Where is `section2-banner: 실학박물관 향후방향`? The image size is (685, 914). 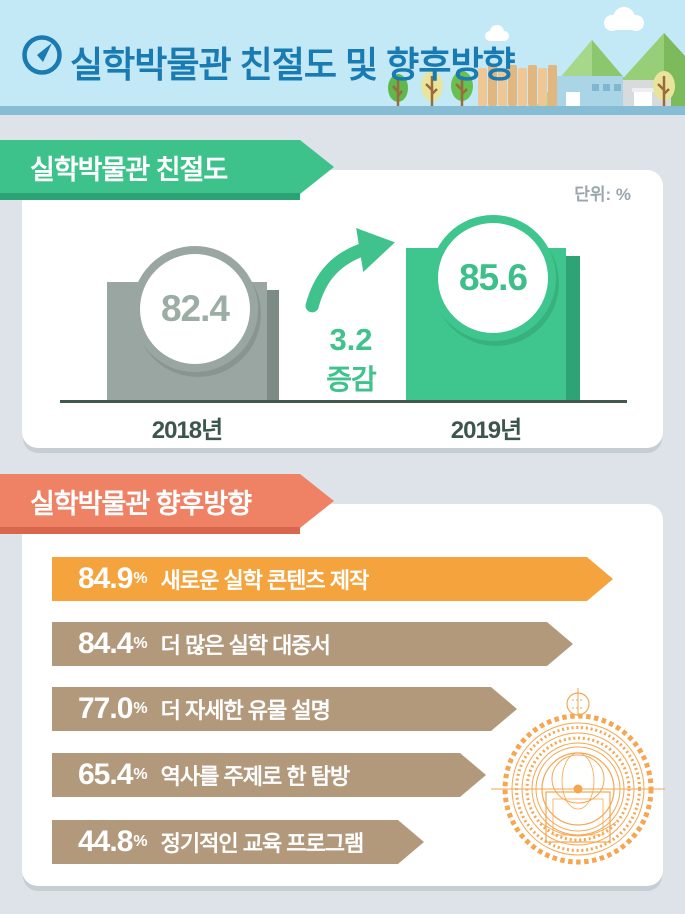
section2-banner: 실학박물관 향후방향 is located at coordinates (167, 501).